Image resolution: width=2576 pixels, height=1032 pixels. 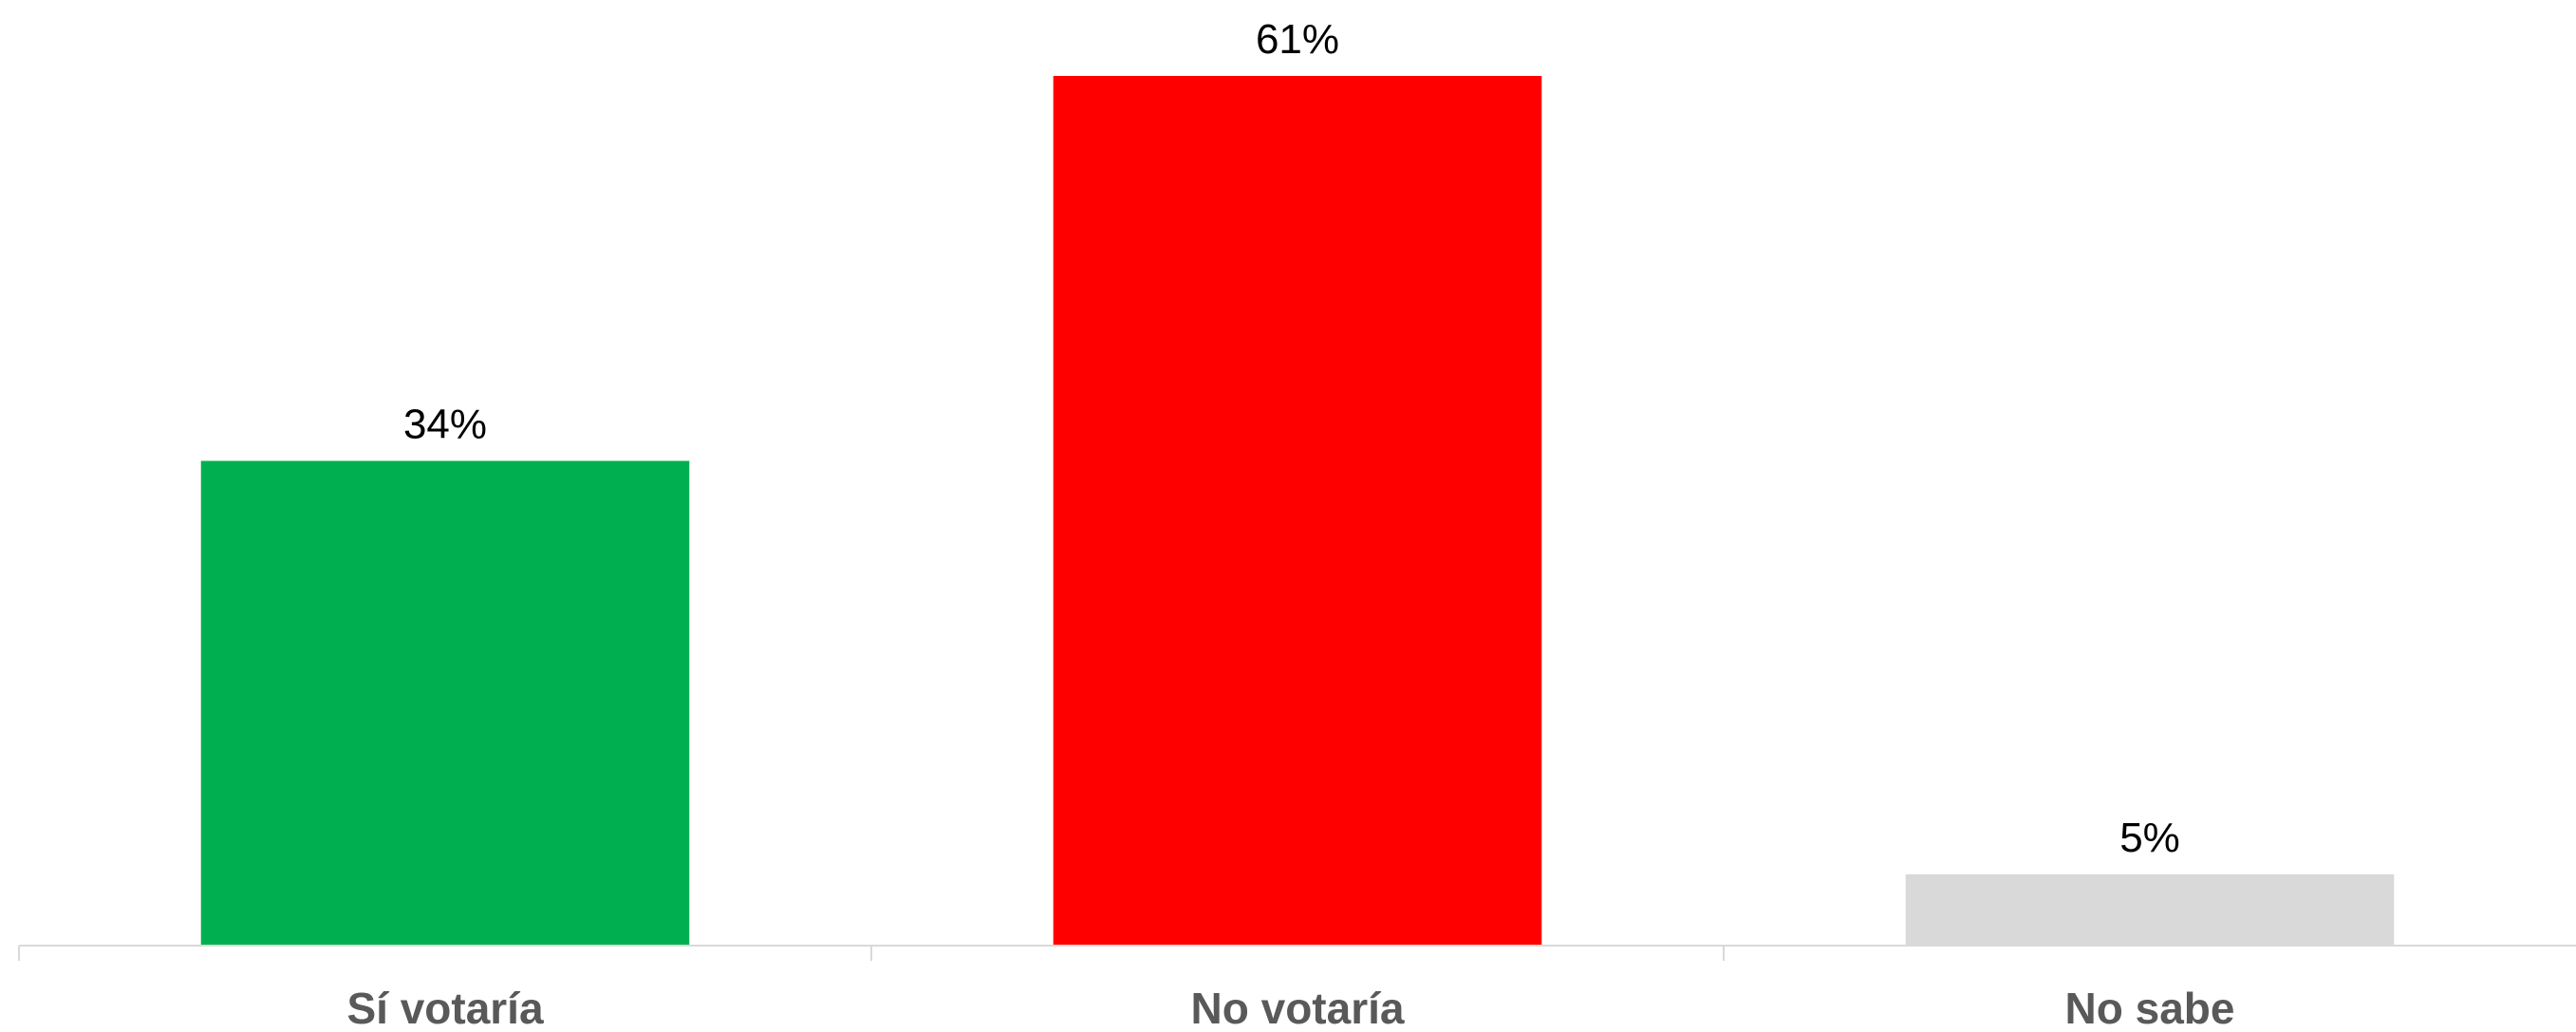 I want to click on bar-si-votaria, so click(x=445, y=703).